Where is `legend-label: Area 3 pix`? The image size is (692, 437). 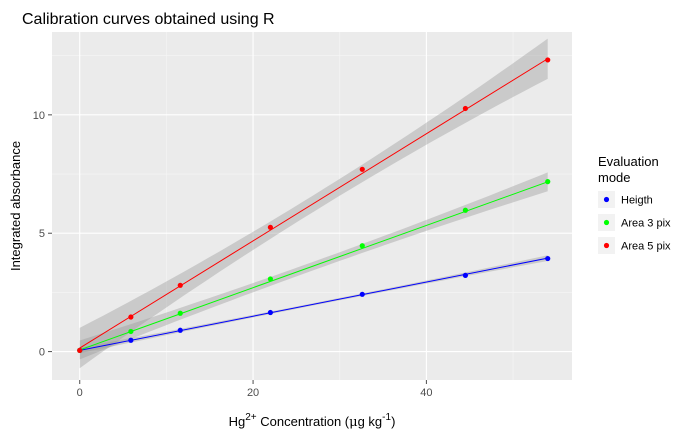
legend-label: Area 3 pix is located at coordinates (646, 224).